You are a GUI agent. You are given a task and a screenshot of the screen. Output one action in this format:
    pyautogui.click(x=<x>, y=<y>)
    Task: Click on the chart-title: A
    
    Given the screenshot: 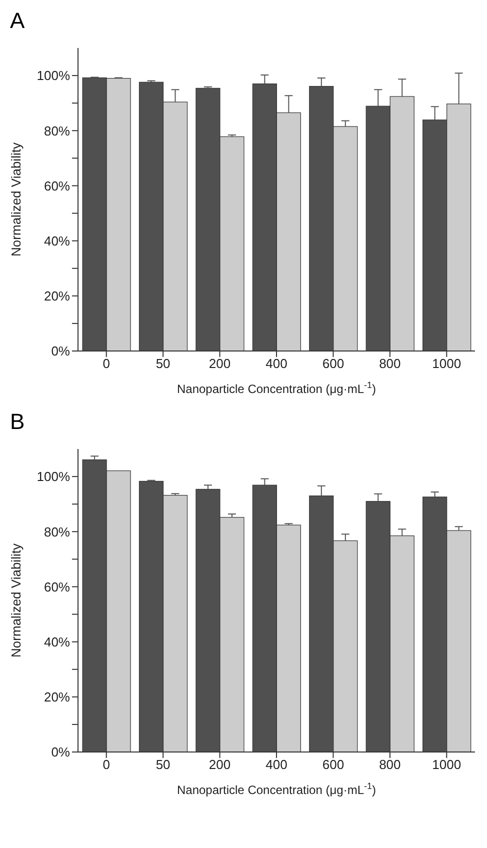 What is the action you would take?
    pyautogui.click(x=17, y=21)
    